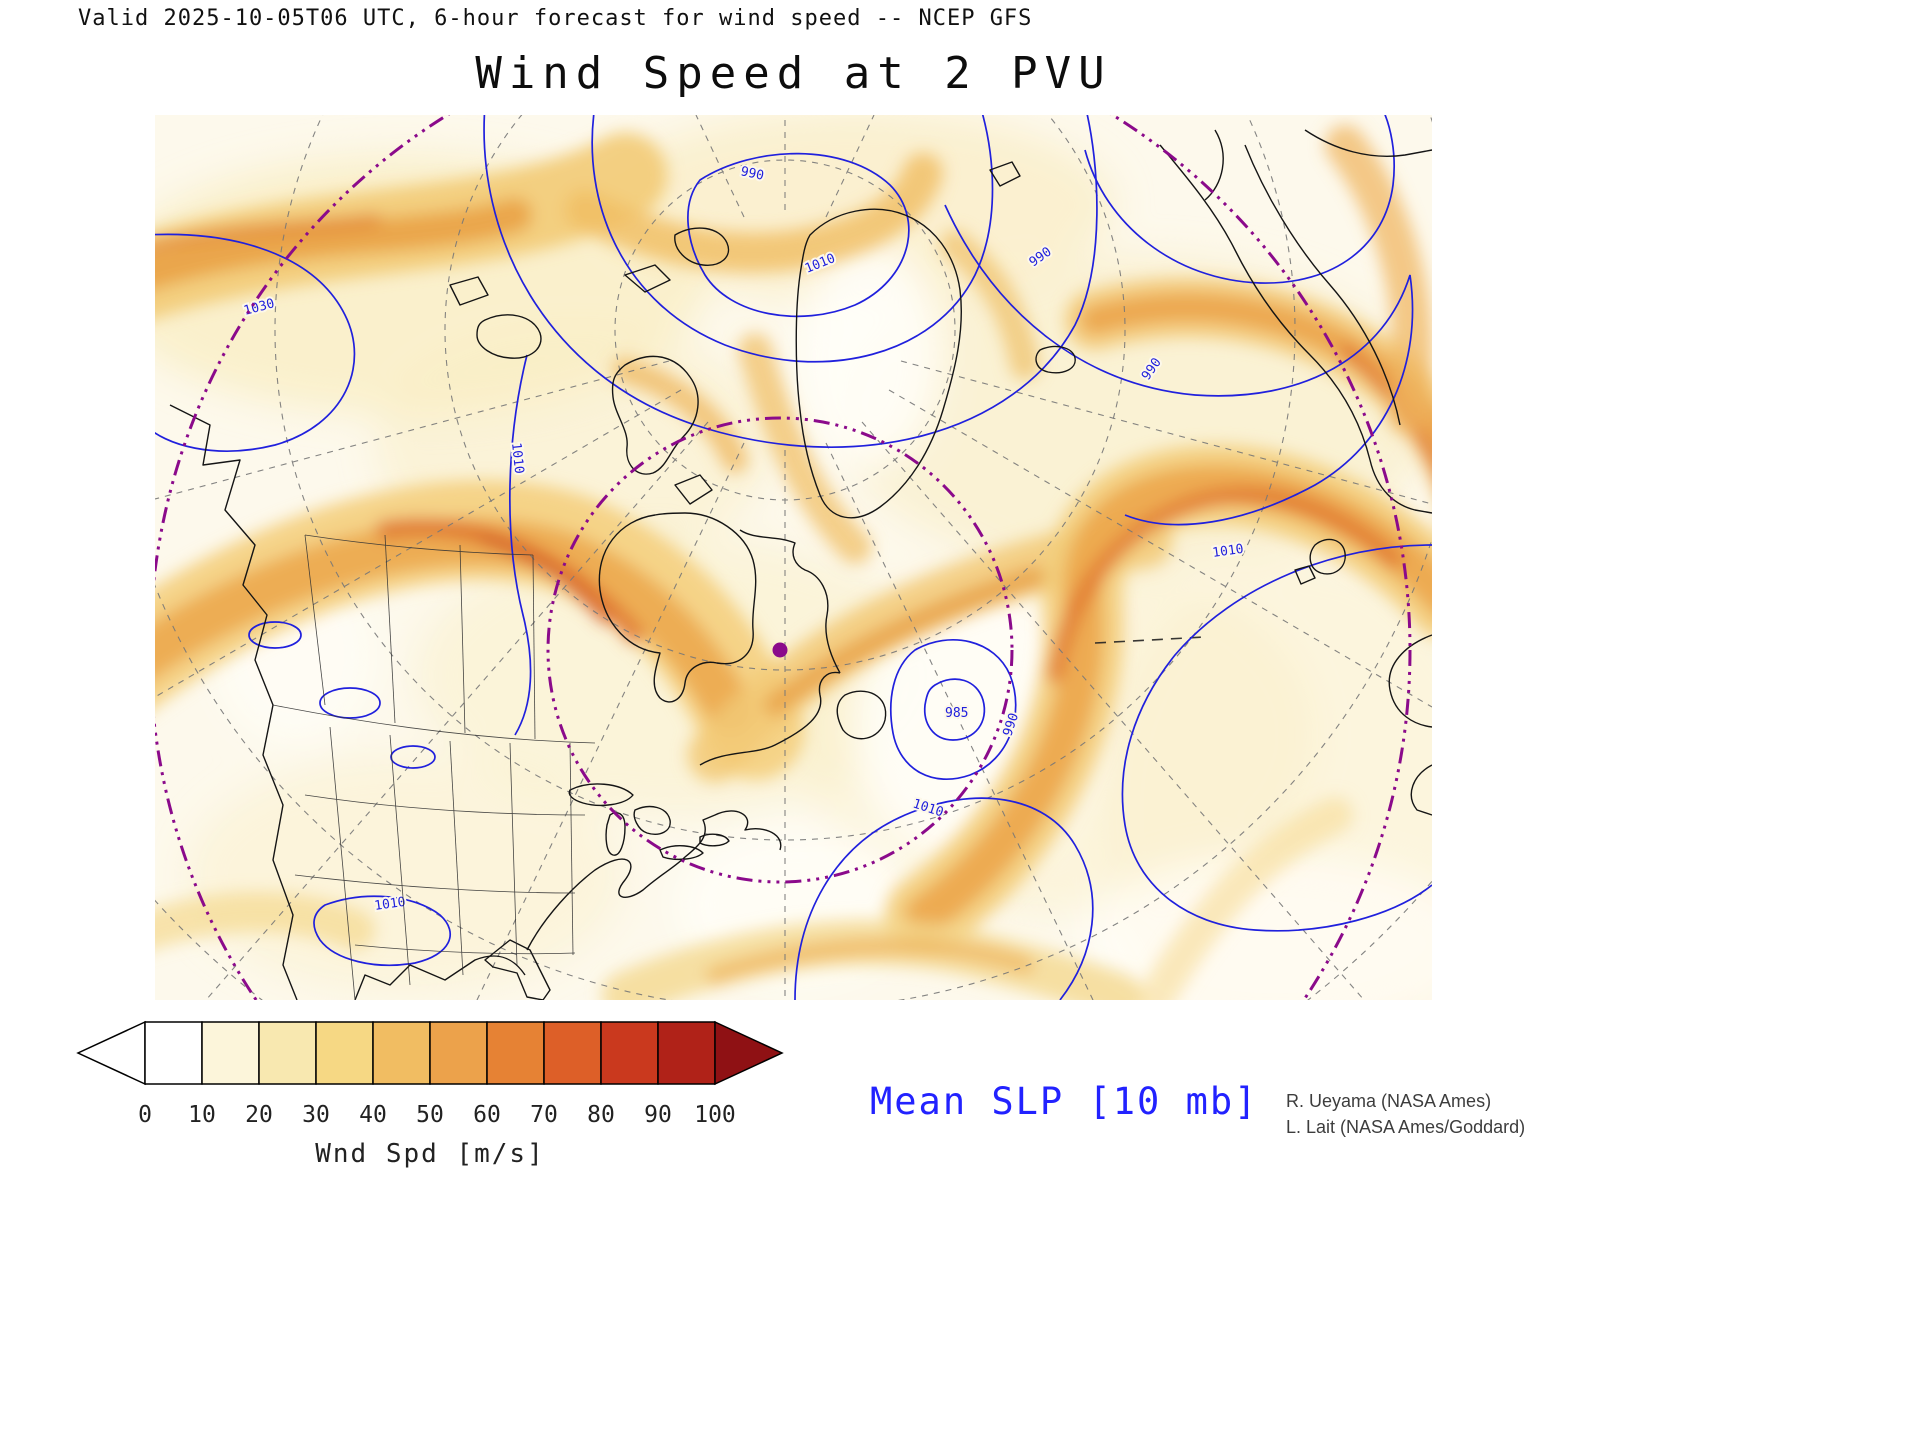  What do you see at coordinates (544, 1115) in the screenshot?
I see `svg-text: 70` at bounding box center [544, 1115].